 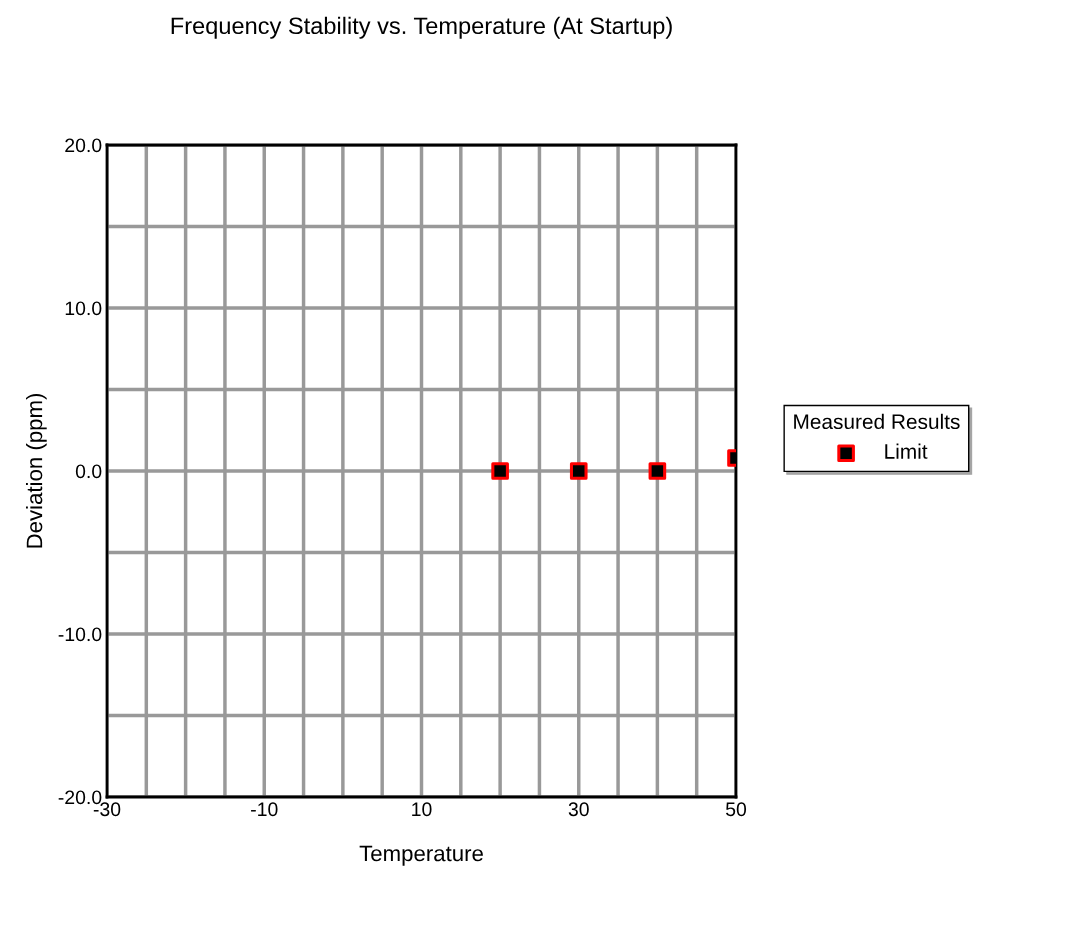 What do you see at coordinates (906, 451) in the screenshot?
I see `legend-label: Limit` at bounding box center [906, 451].